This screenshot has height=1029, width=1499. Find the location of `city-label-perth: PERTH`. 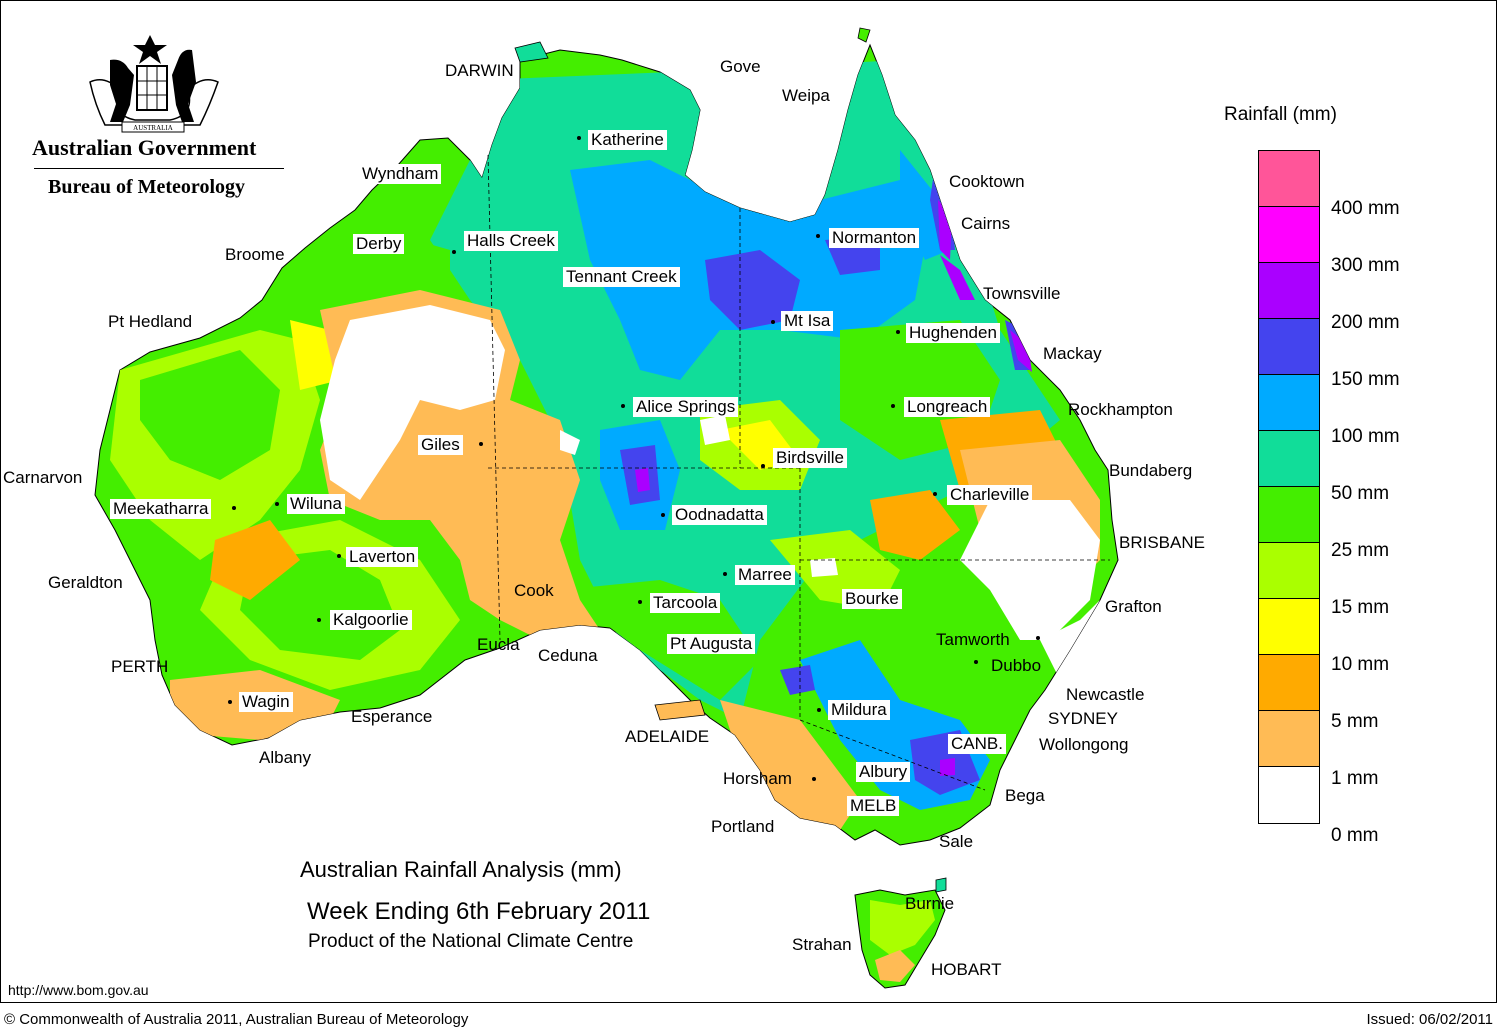

city-label-perth: PERTH is located at coordinates (140, 666).